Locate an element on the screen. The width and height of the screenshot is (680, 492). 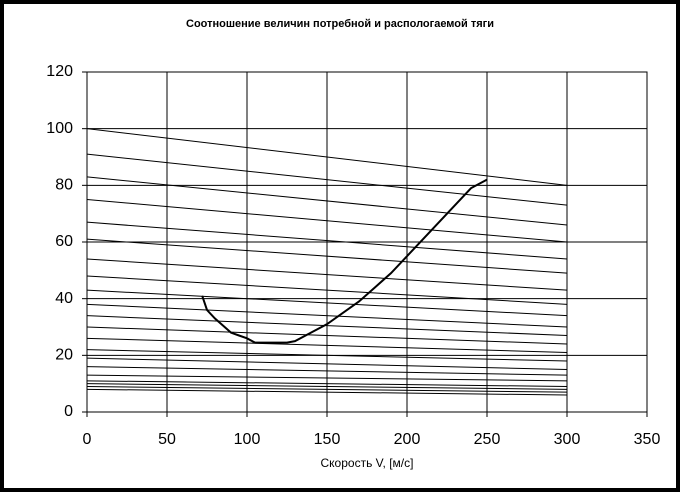
y-tick-label: 0 is located at coordinates (68, 411).